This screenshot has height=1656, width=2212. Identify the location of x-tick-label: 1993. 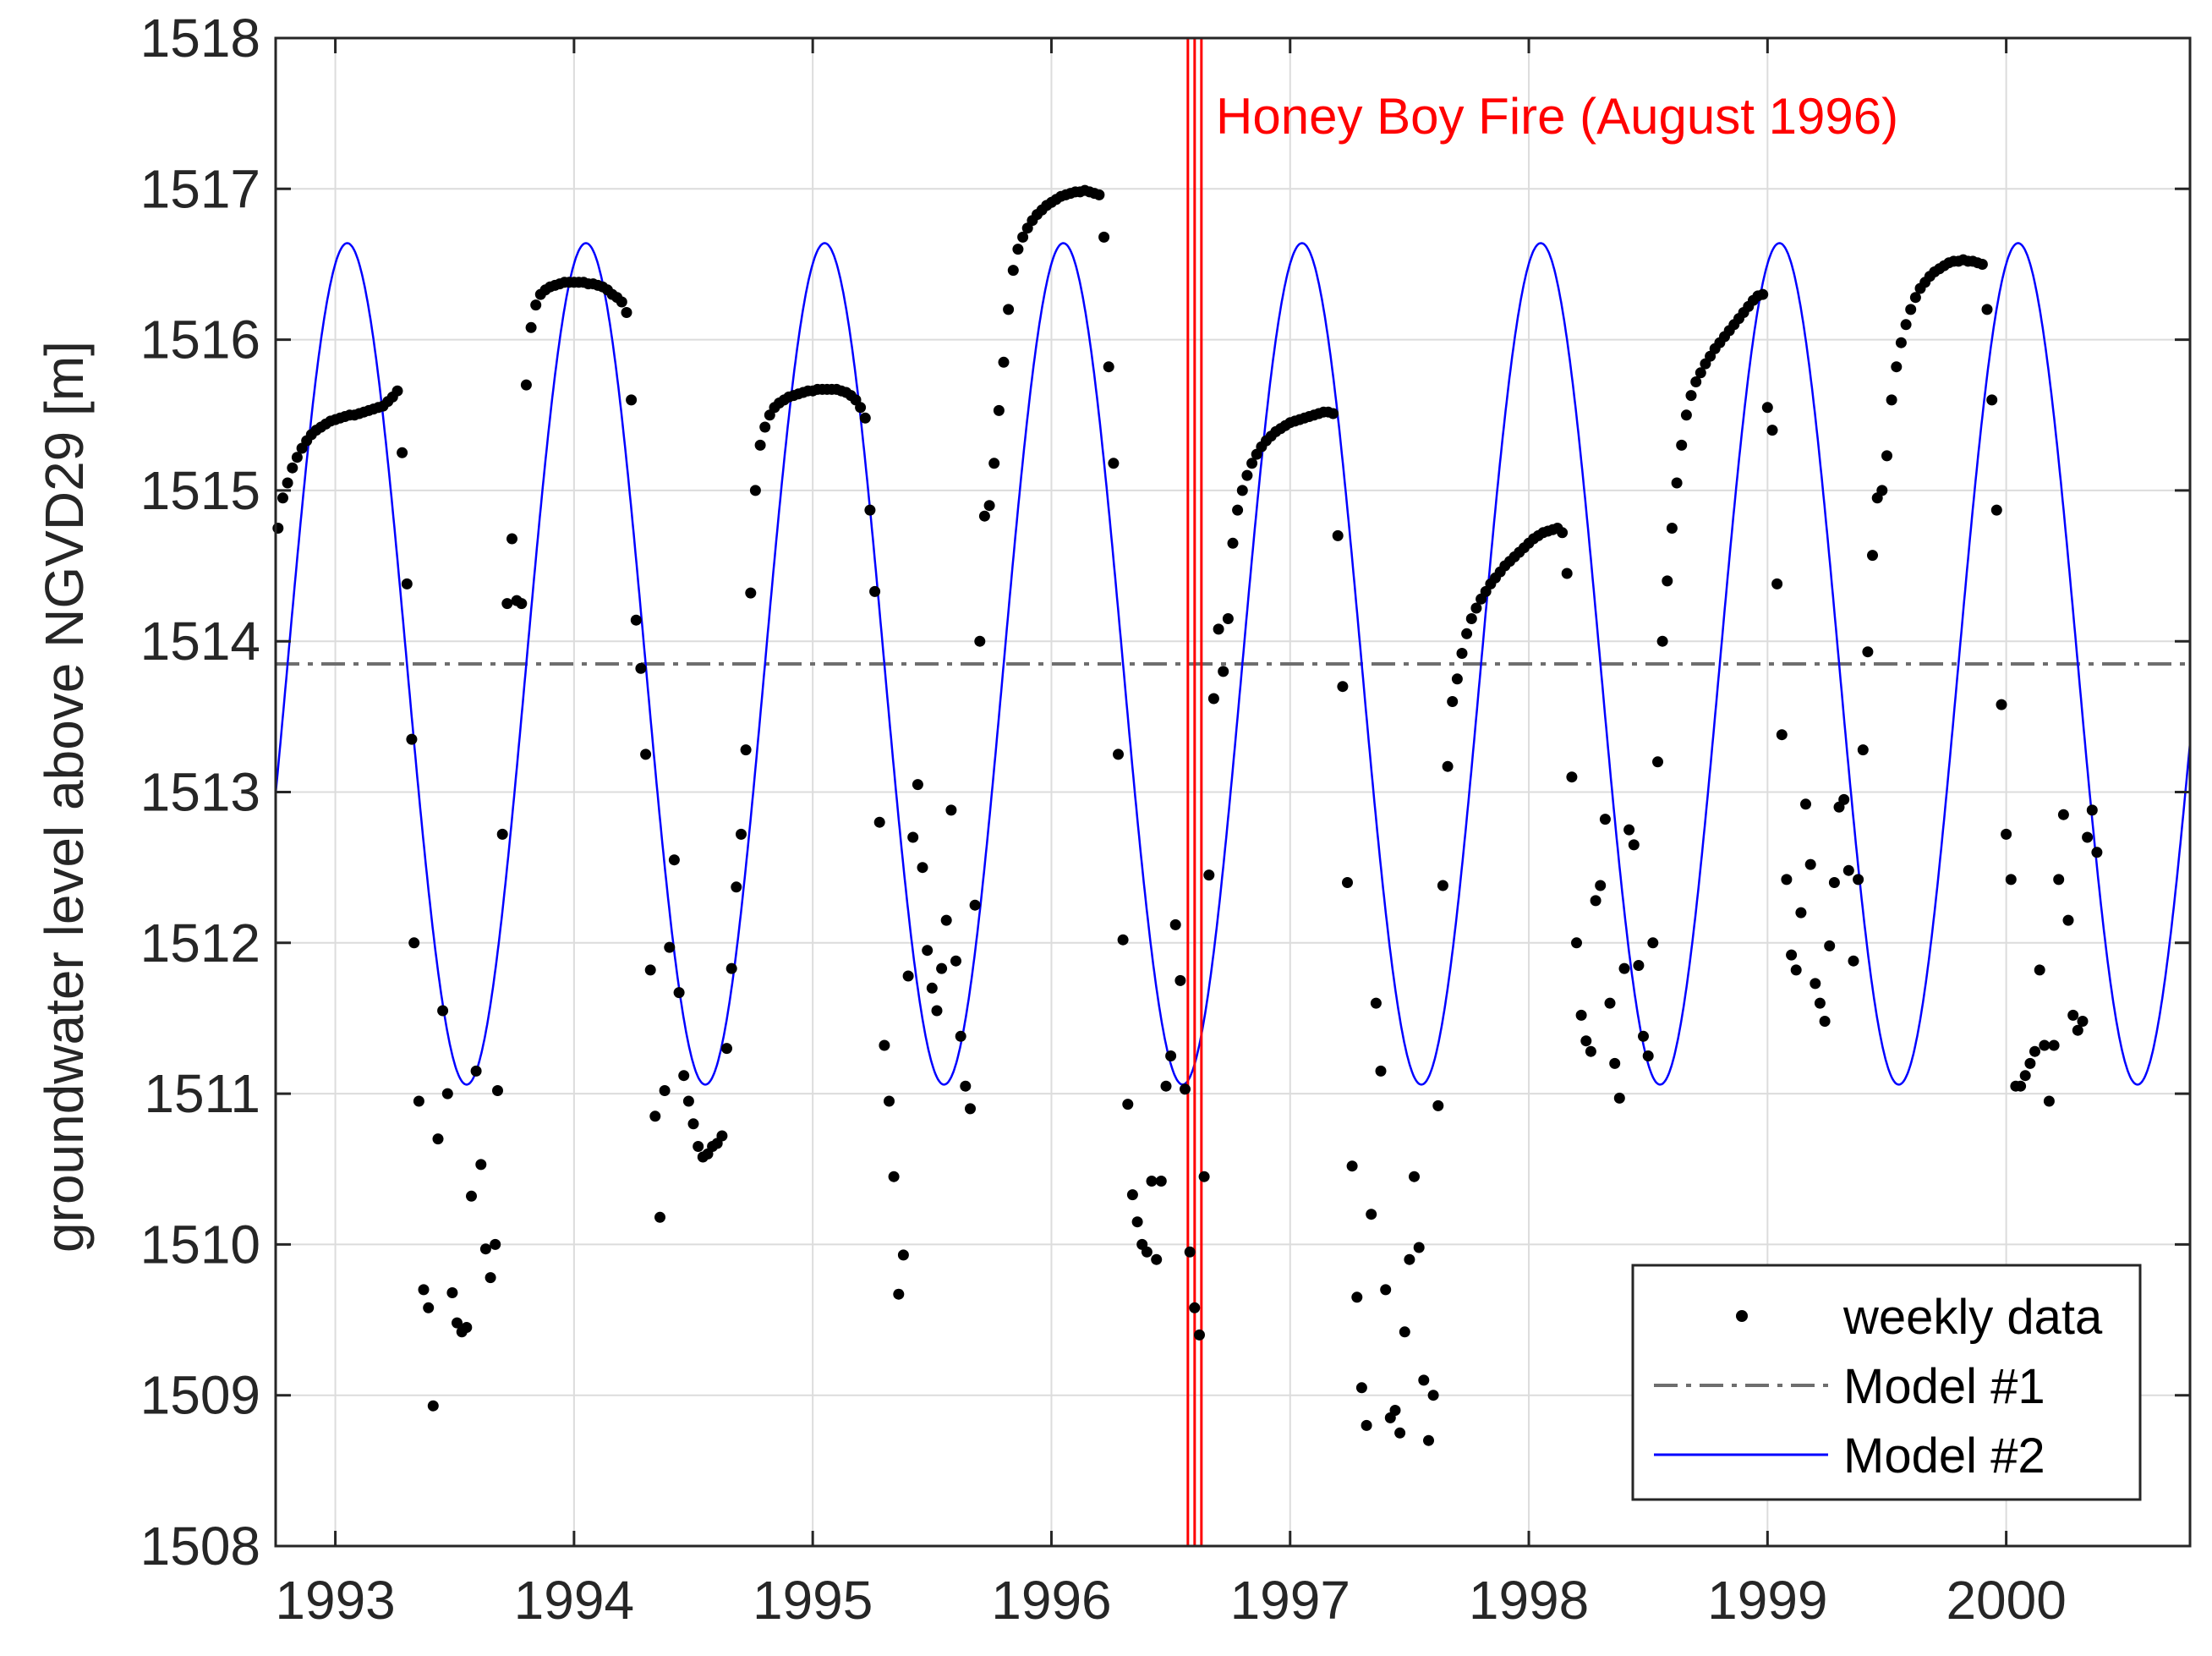
(335, 1600).